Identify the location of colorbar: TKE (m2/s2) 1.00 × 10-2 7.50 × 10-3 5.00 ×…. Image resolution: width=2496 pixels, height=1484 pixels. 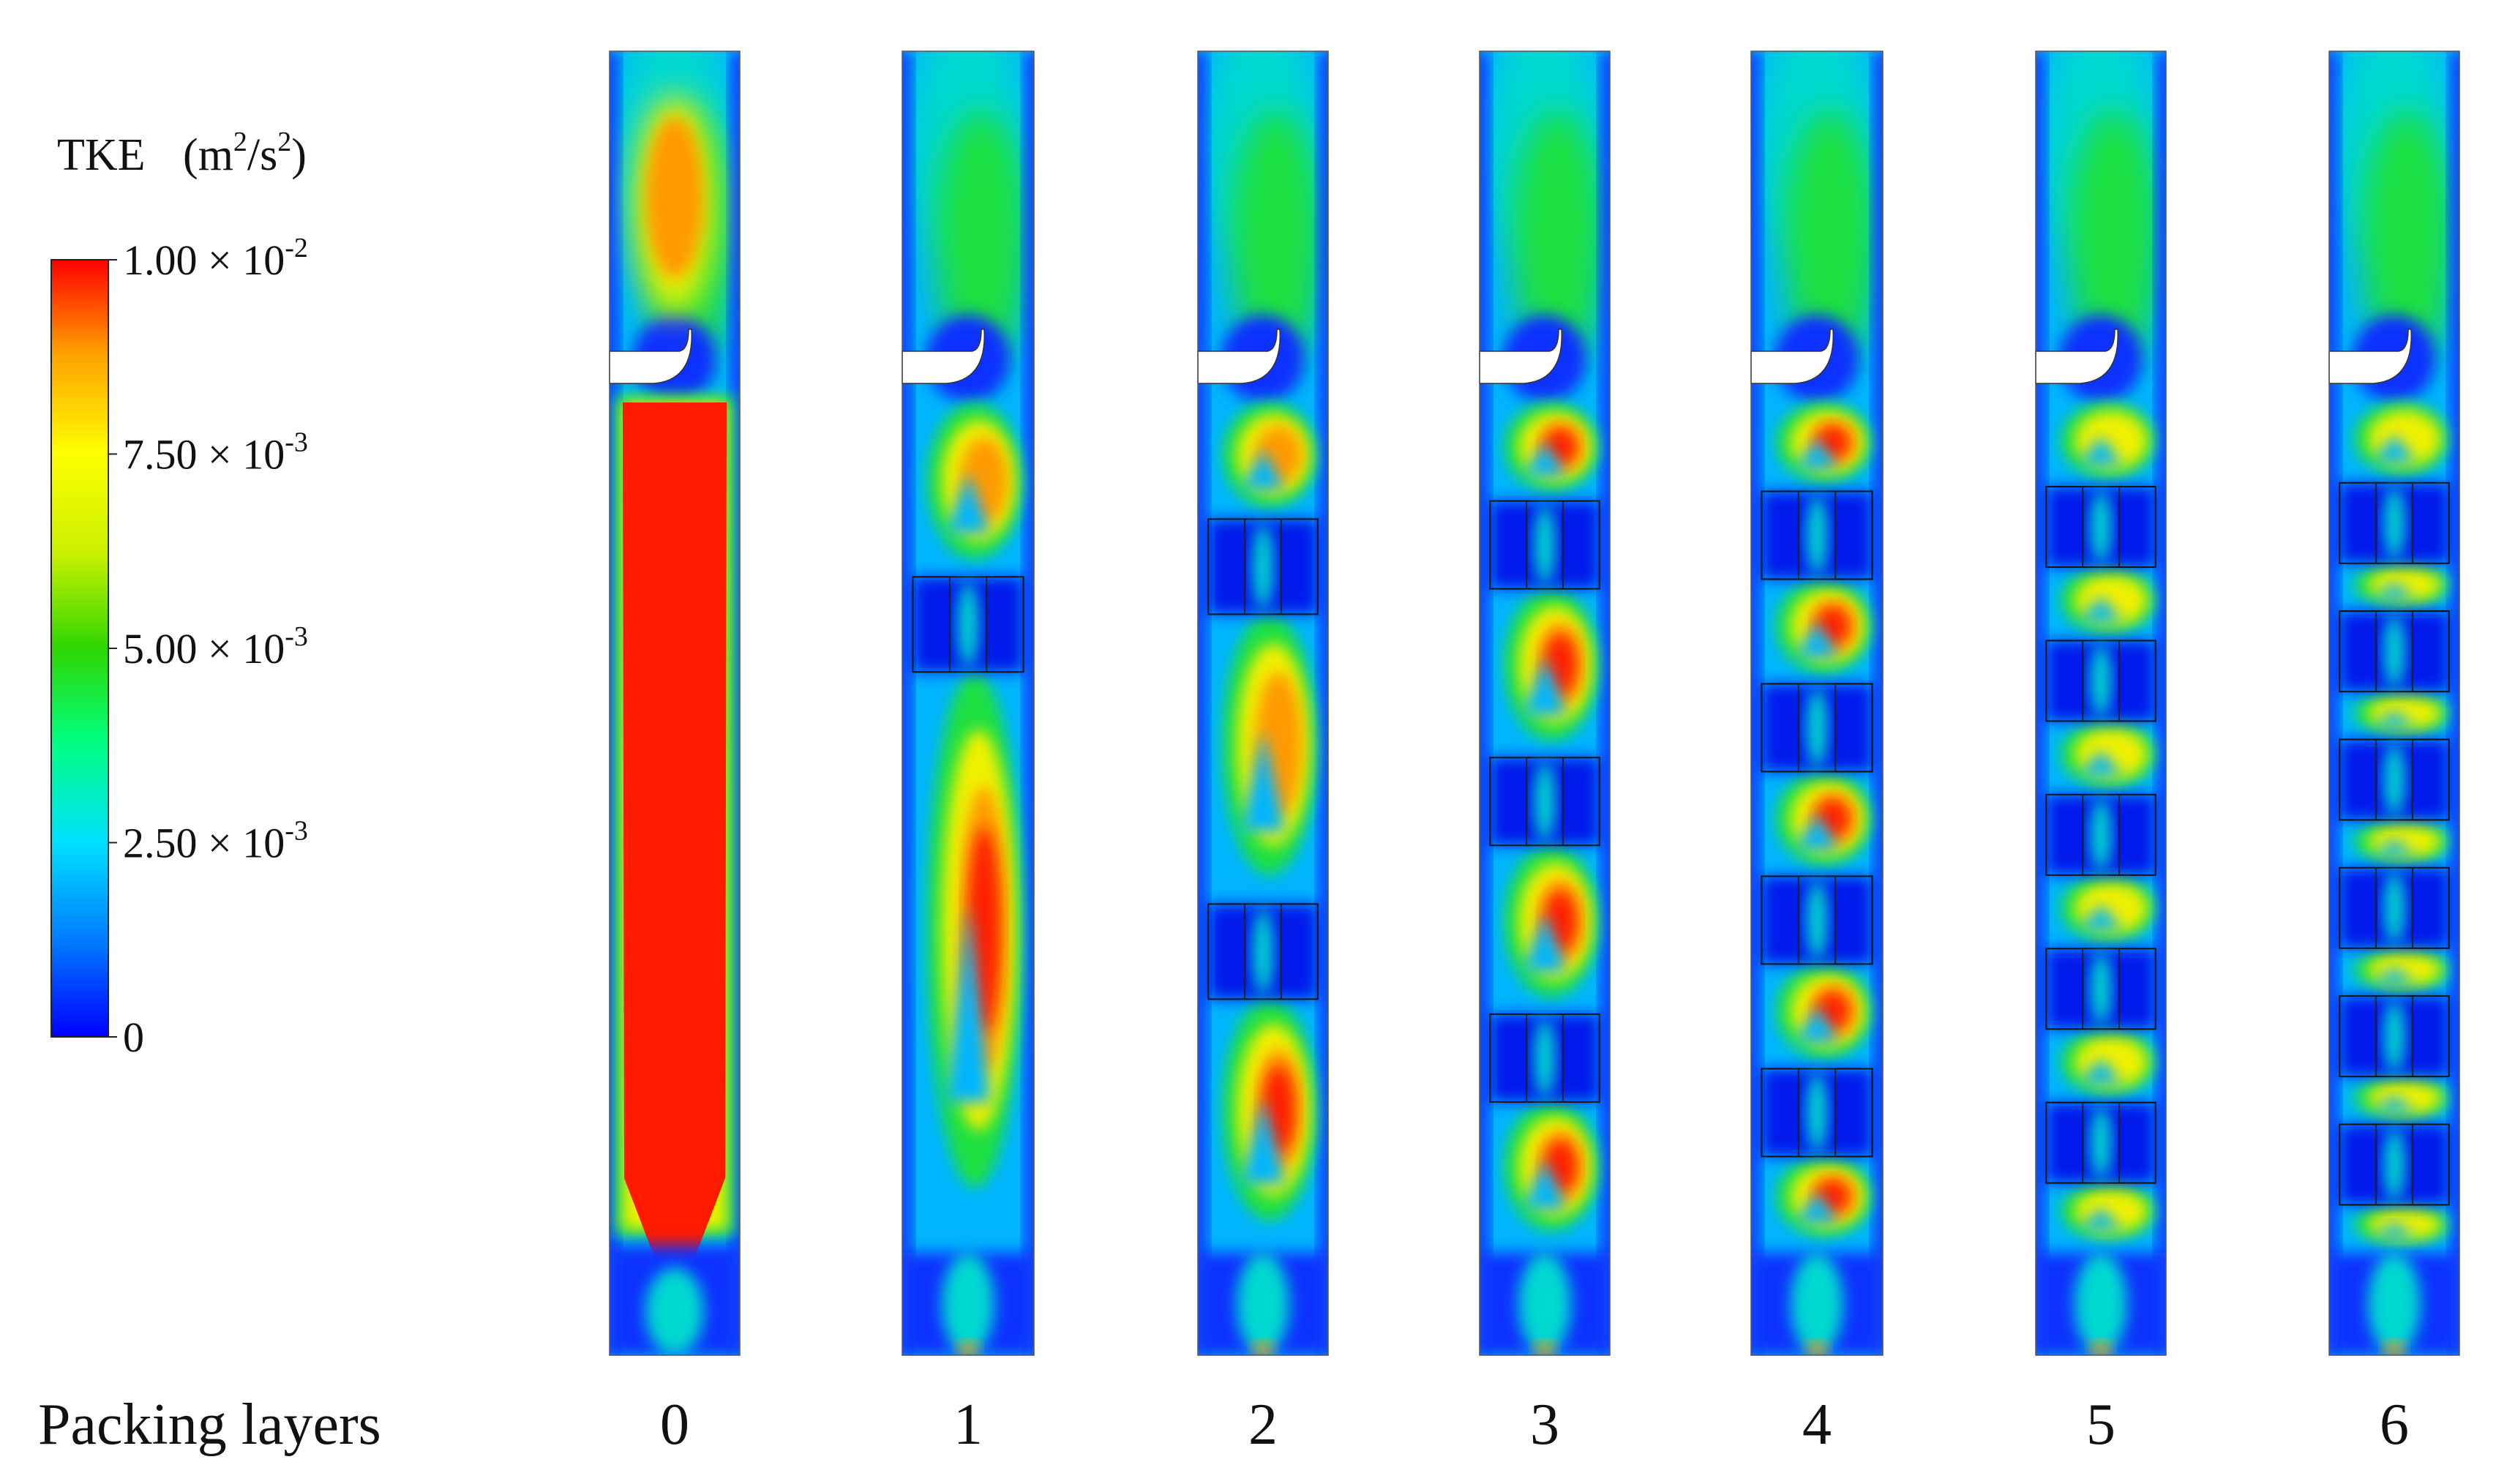
(179, 594).